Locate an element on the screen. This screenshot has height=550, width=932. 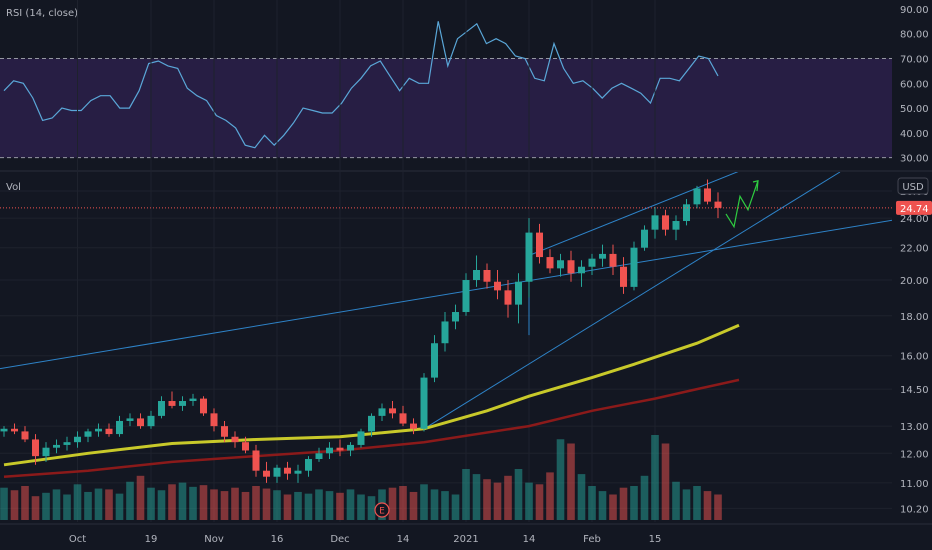
y-tick-label: 22.00 is located at coordinates (914, 249).